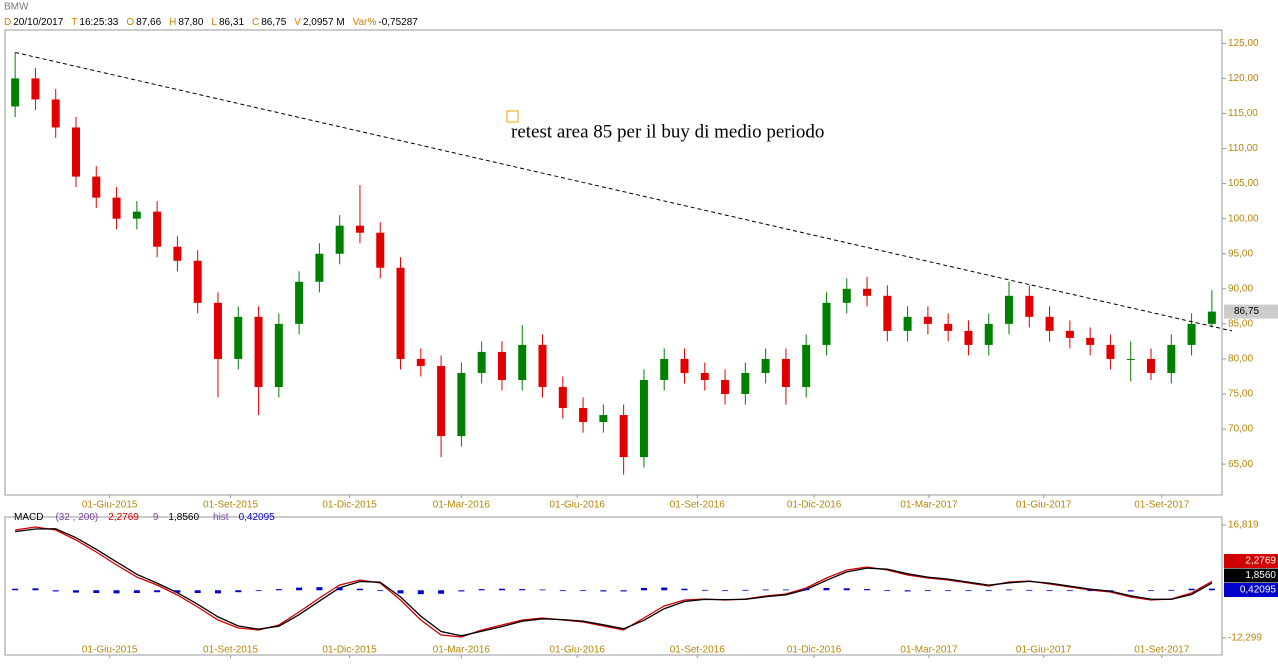 The height and width of the screenshot is (668, 1278). Describe the element at coordinates (1243, 43) in the screenshot. I see `y-tick-label: 125,00` at that location.